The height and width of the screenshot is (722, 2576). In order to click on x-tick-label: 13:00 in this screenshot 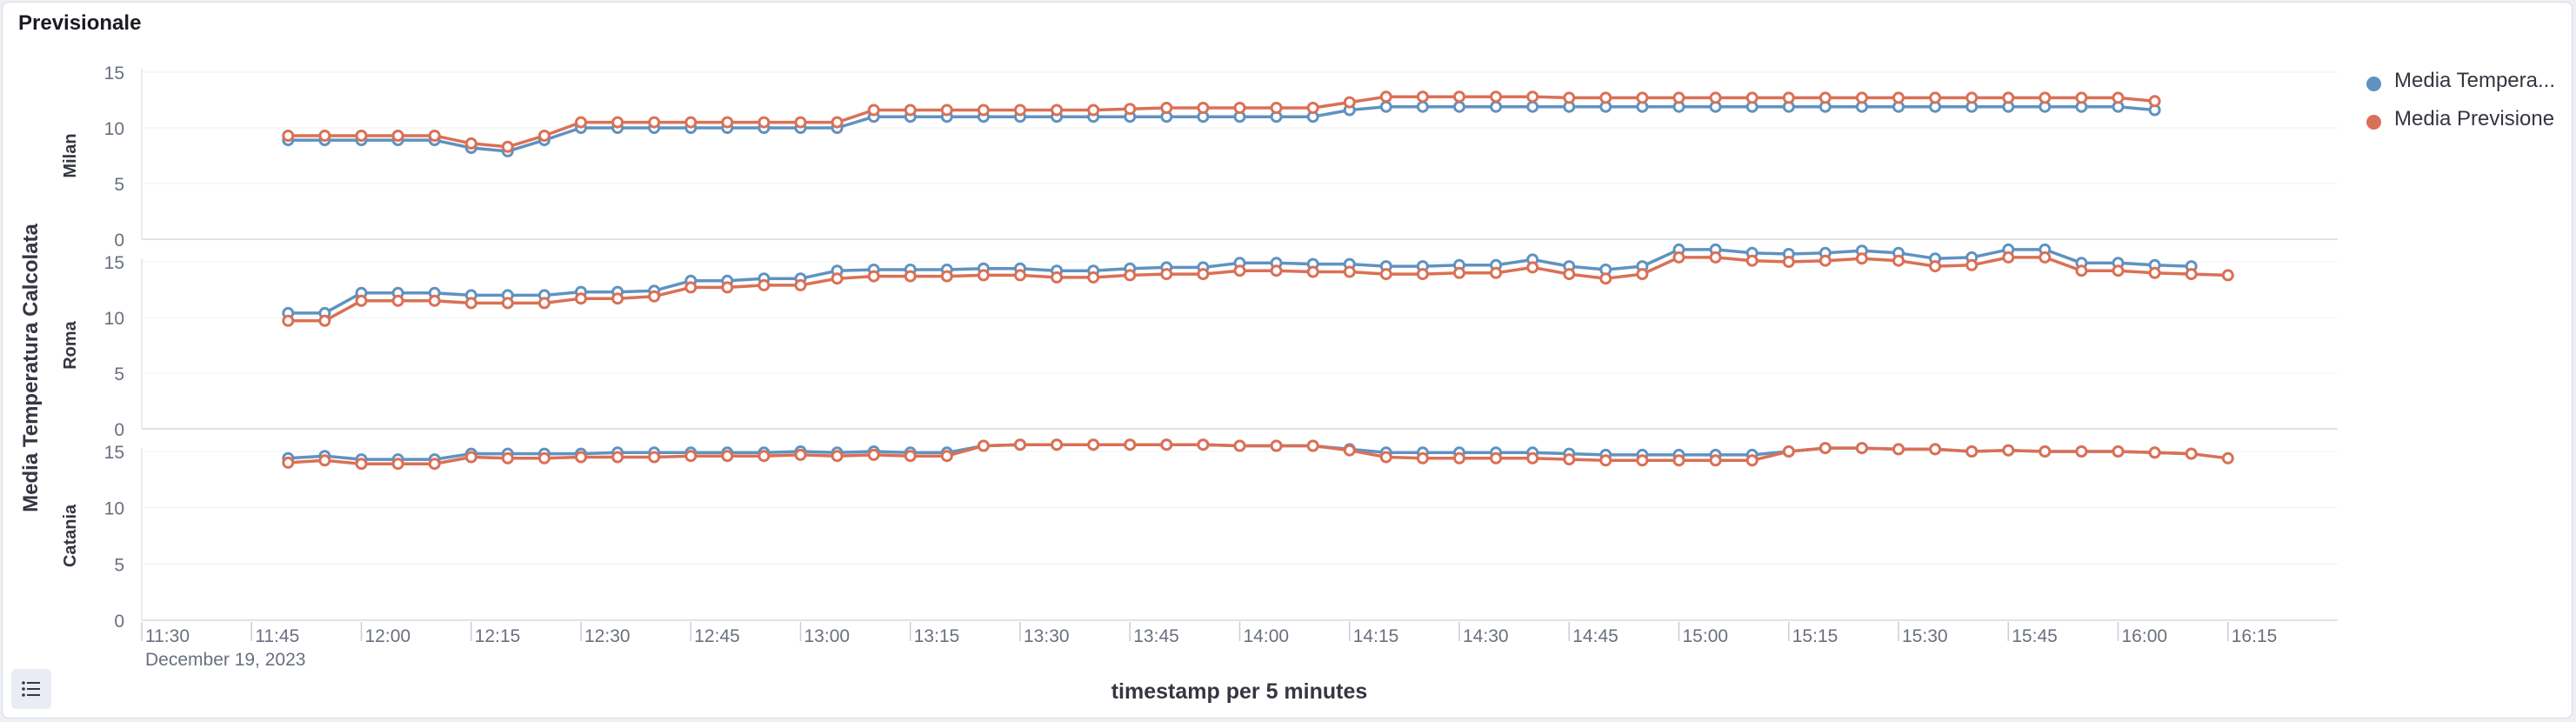, I will do `click(827, 636)`.